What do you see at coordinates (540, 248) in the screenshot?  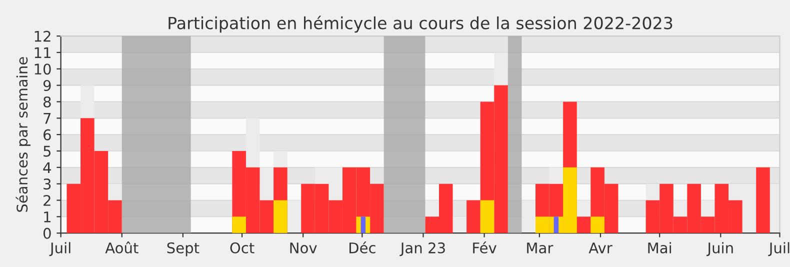 I see `x-tick-label: Mar` at bounding box center [540, 248].